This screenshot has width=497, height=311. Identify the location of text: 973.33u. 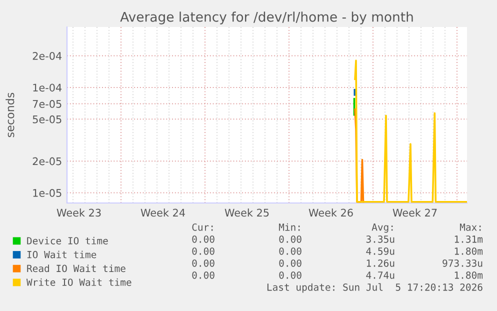
(462, 263).